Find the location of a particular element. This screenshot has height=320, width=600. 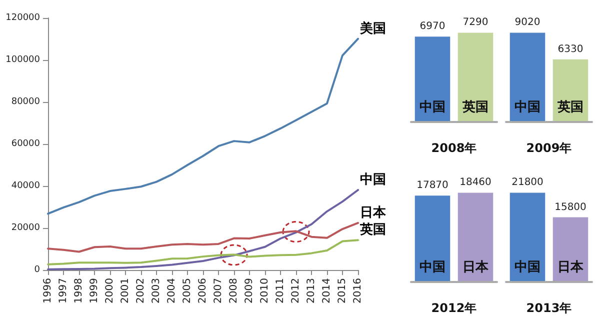

data-label: 6970 is located at coordinates (433, 26).